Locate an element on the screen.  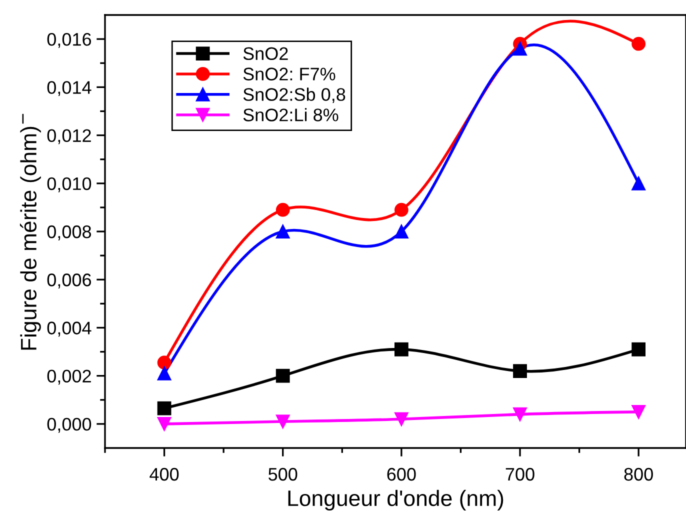
x-axis-title: Longueur d'onde (nm) is located at coordinates (396, 500).